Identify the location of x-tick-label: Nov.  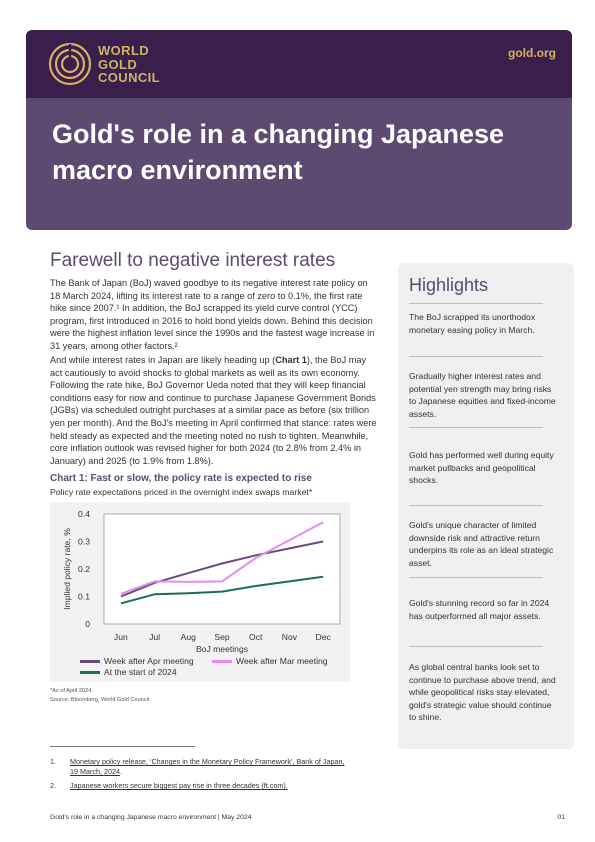
(290, 637).